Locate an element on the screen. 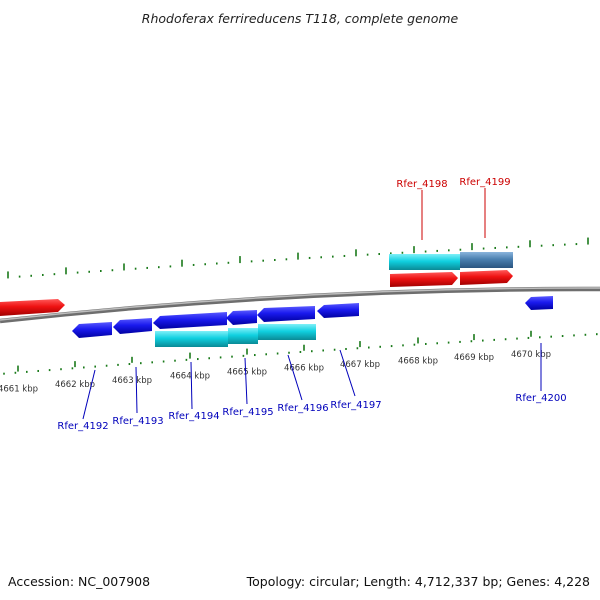 The image size is (600, 600). gene-label-rfer-4200: Rfer_4200 is located at coordinates (540, 398).